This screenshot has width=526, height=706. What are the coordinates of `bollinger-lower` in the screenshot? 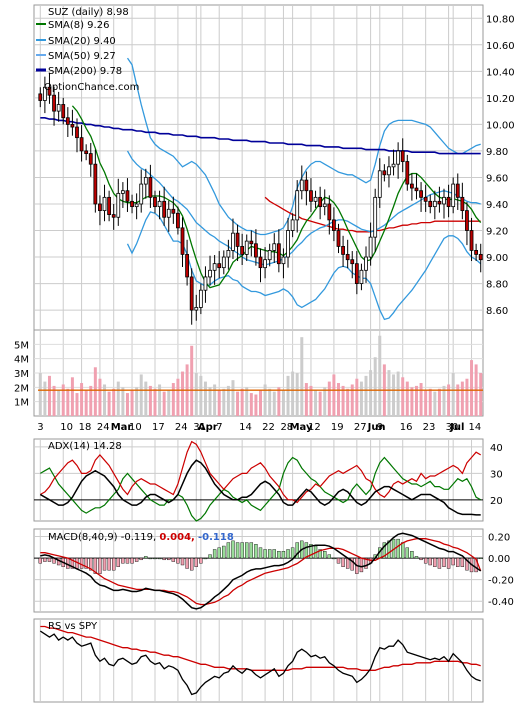 It's located at (304, 266).